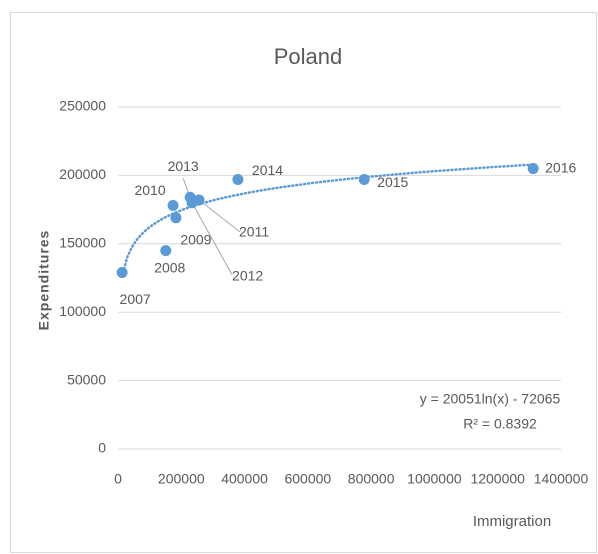  What do you see at coordinates (512, 521) in the screenshot?
I see `x-axis-title: Immigration` at bounding box center [512, 521].